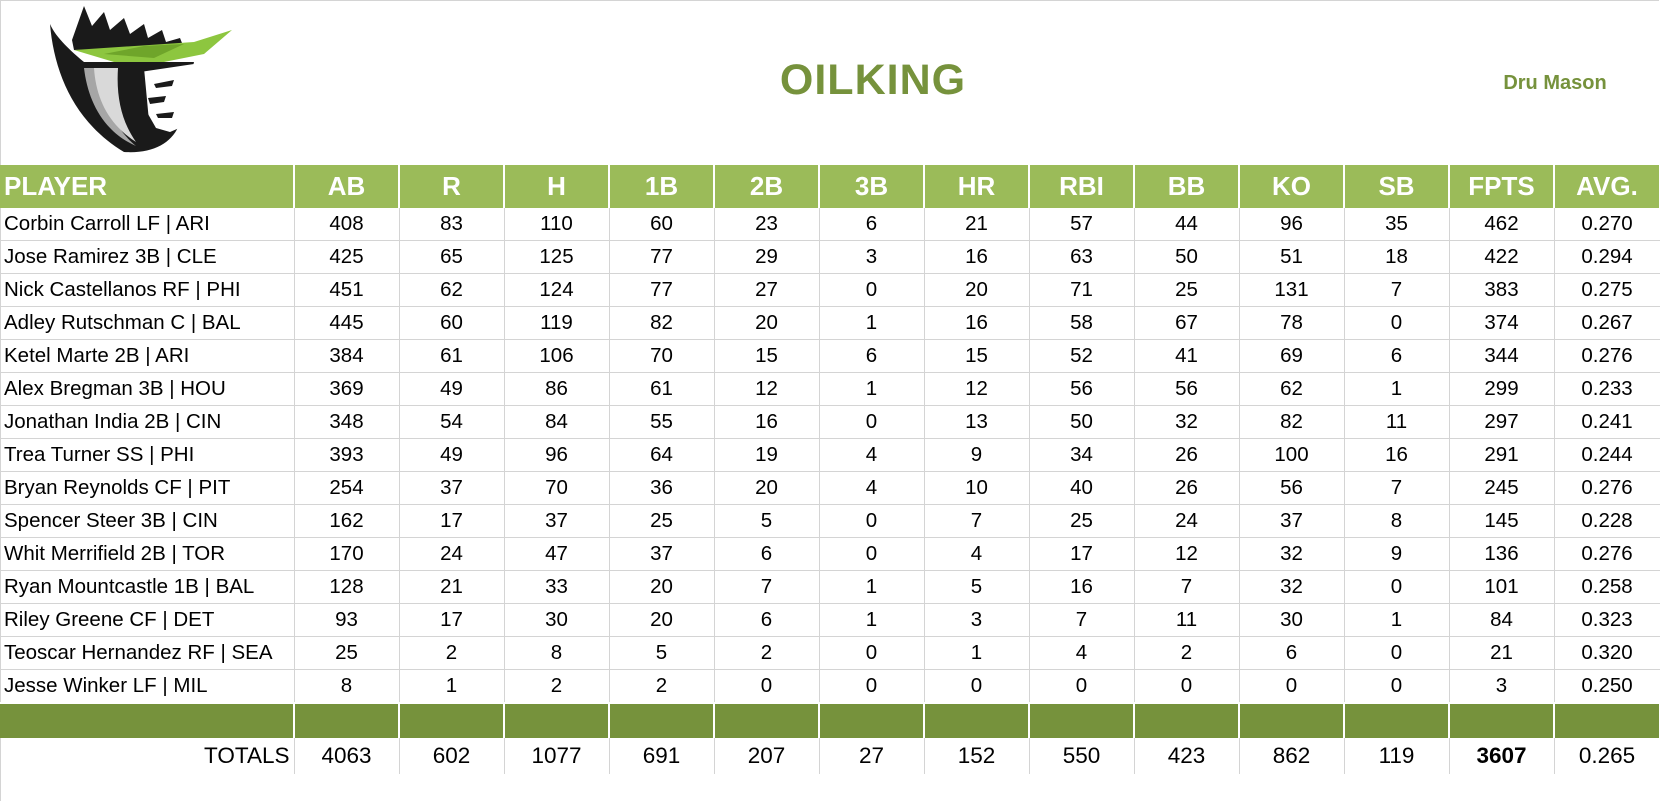  Describe the element at coordinates (1082, 455) in the screenshot. I see `stat-cell: 34` at that location.